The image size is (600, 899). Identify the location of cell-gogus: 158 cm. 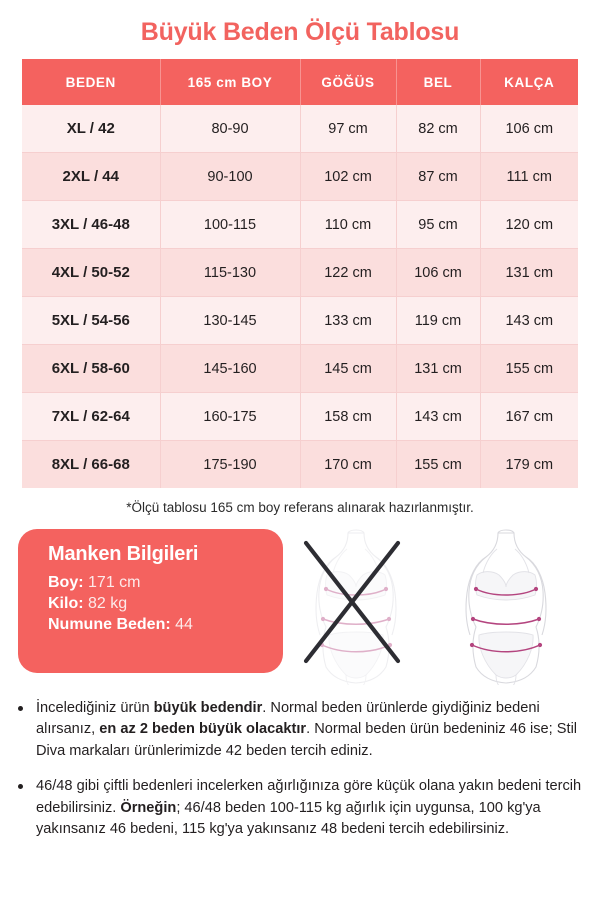
(348, 416).